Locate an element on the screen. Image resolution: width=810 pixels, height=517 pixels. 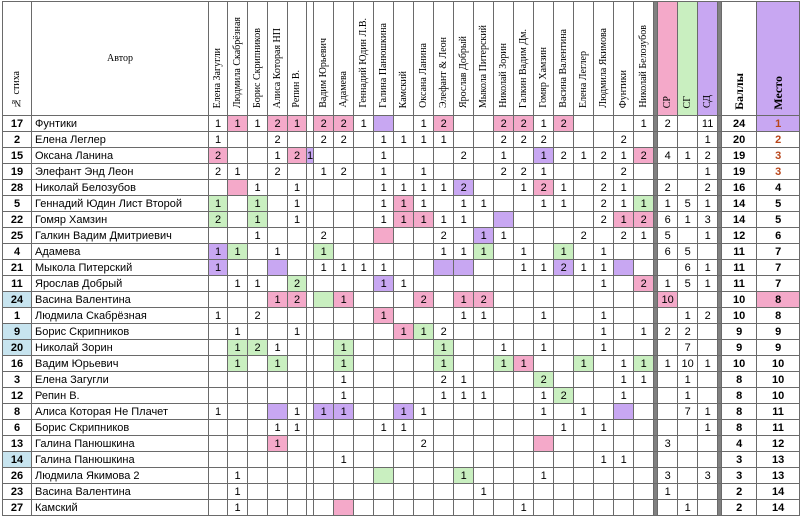
author-name: Ярослав Добрый is located at coordinates (120, 283).